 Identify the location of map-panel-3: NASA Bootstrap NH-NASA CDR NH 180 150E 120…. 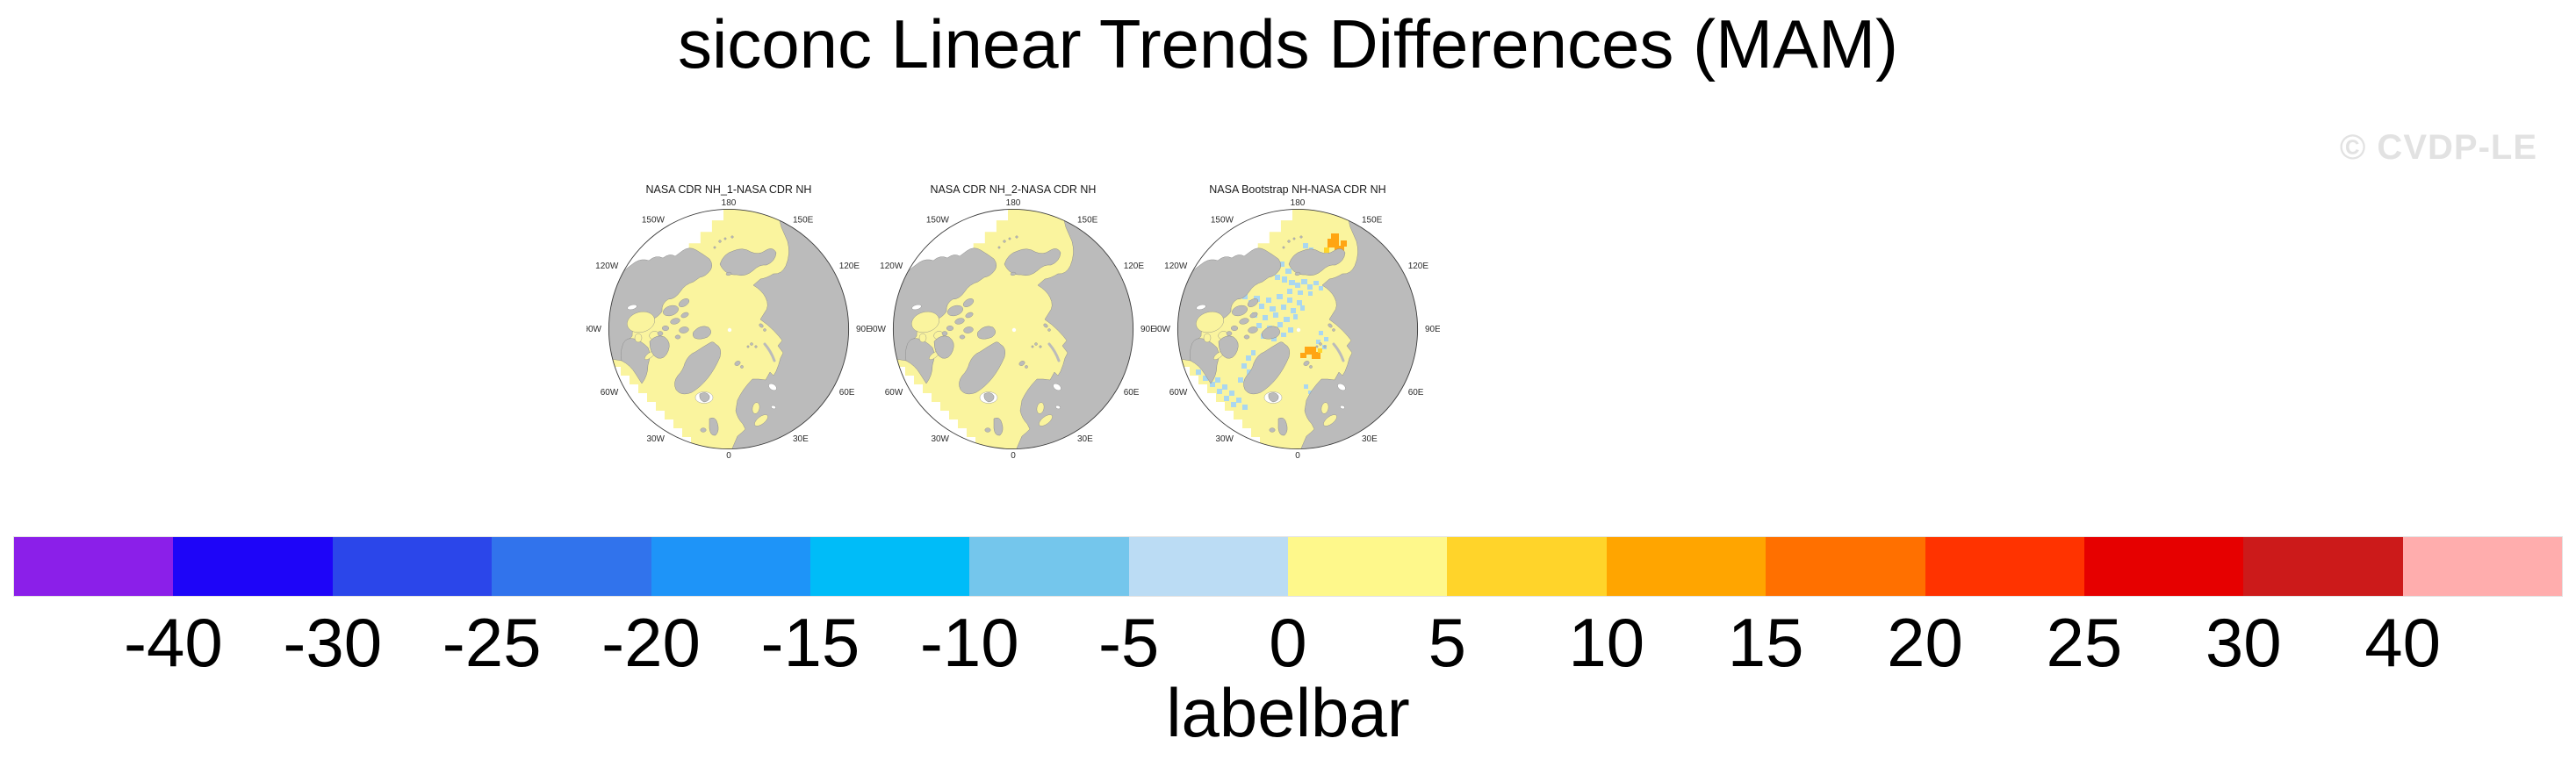
(1297, 322).